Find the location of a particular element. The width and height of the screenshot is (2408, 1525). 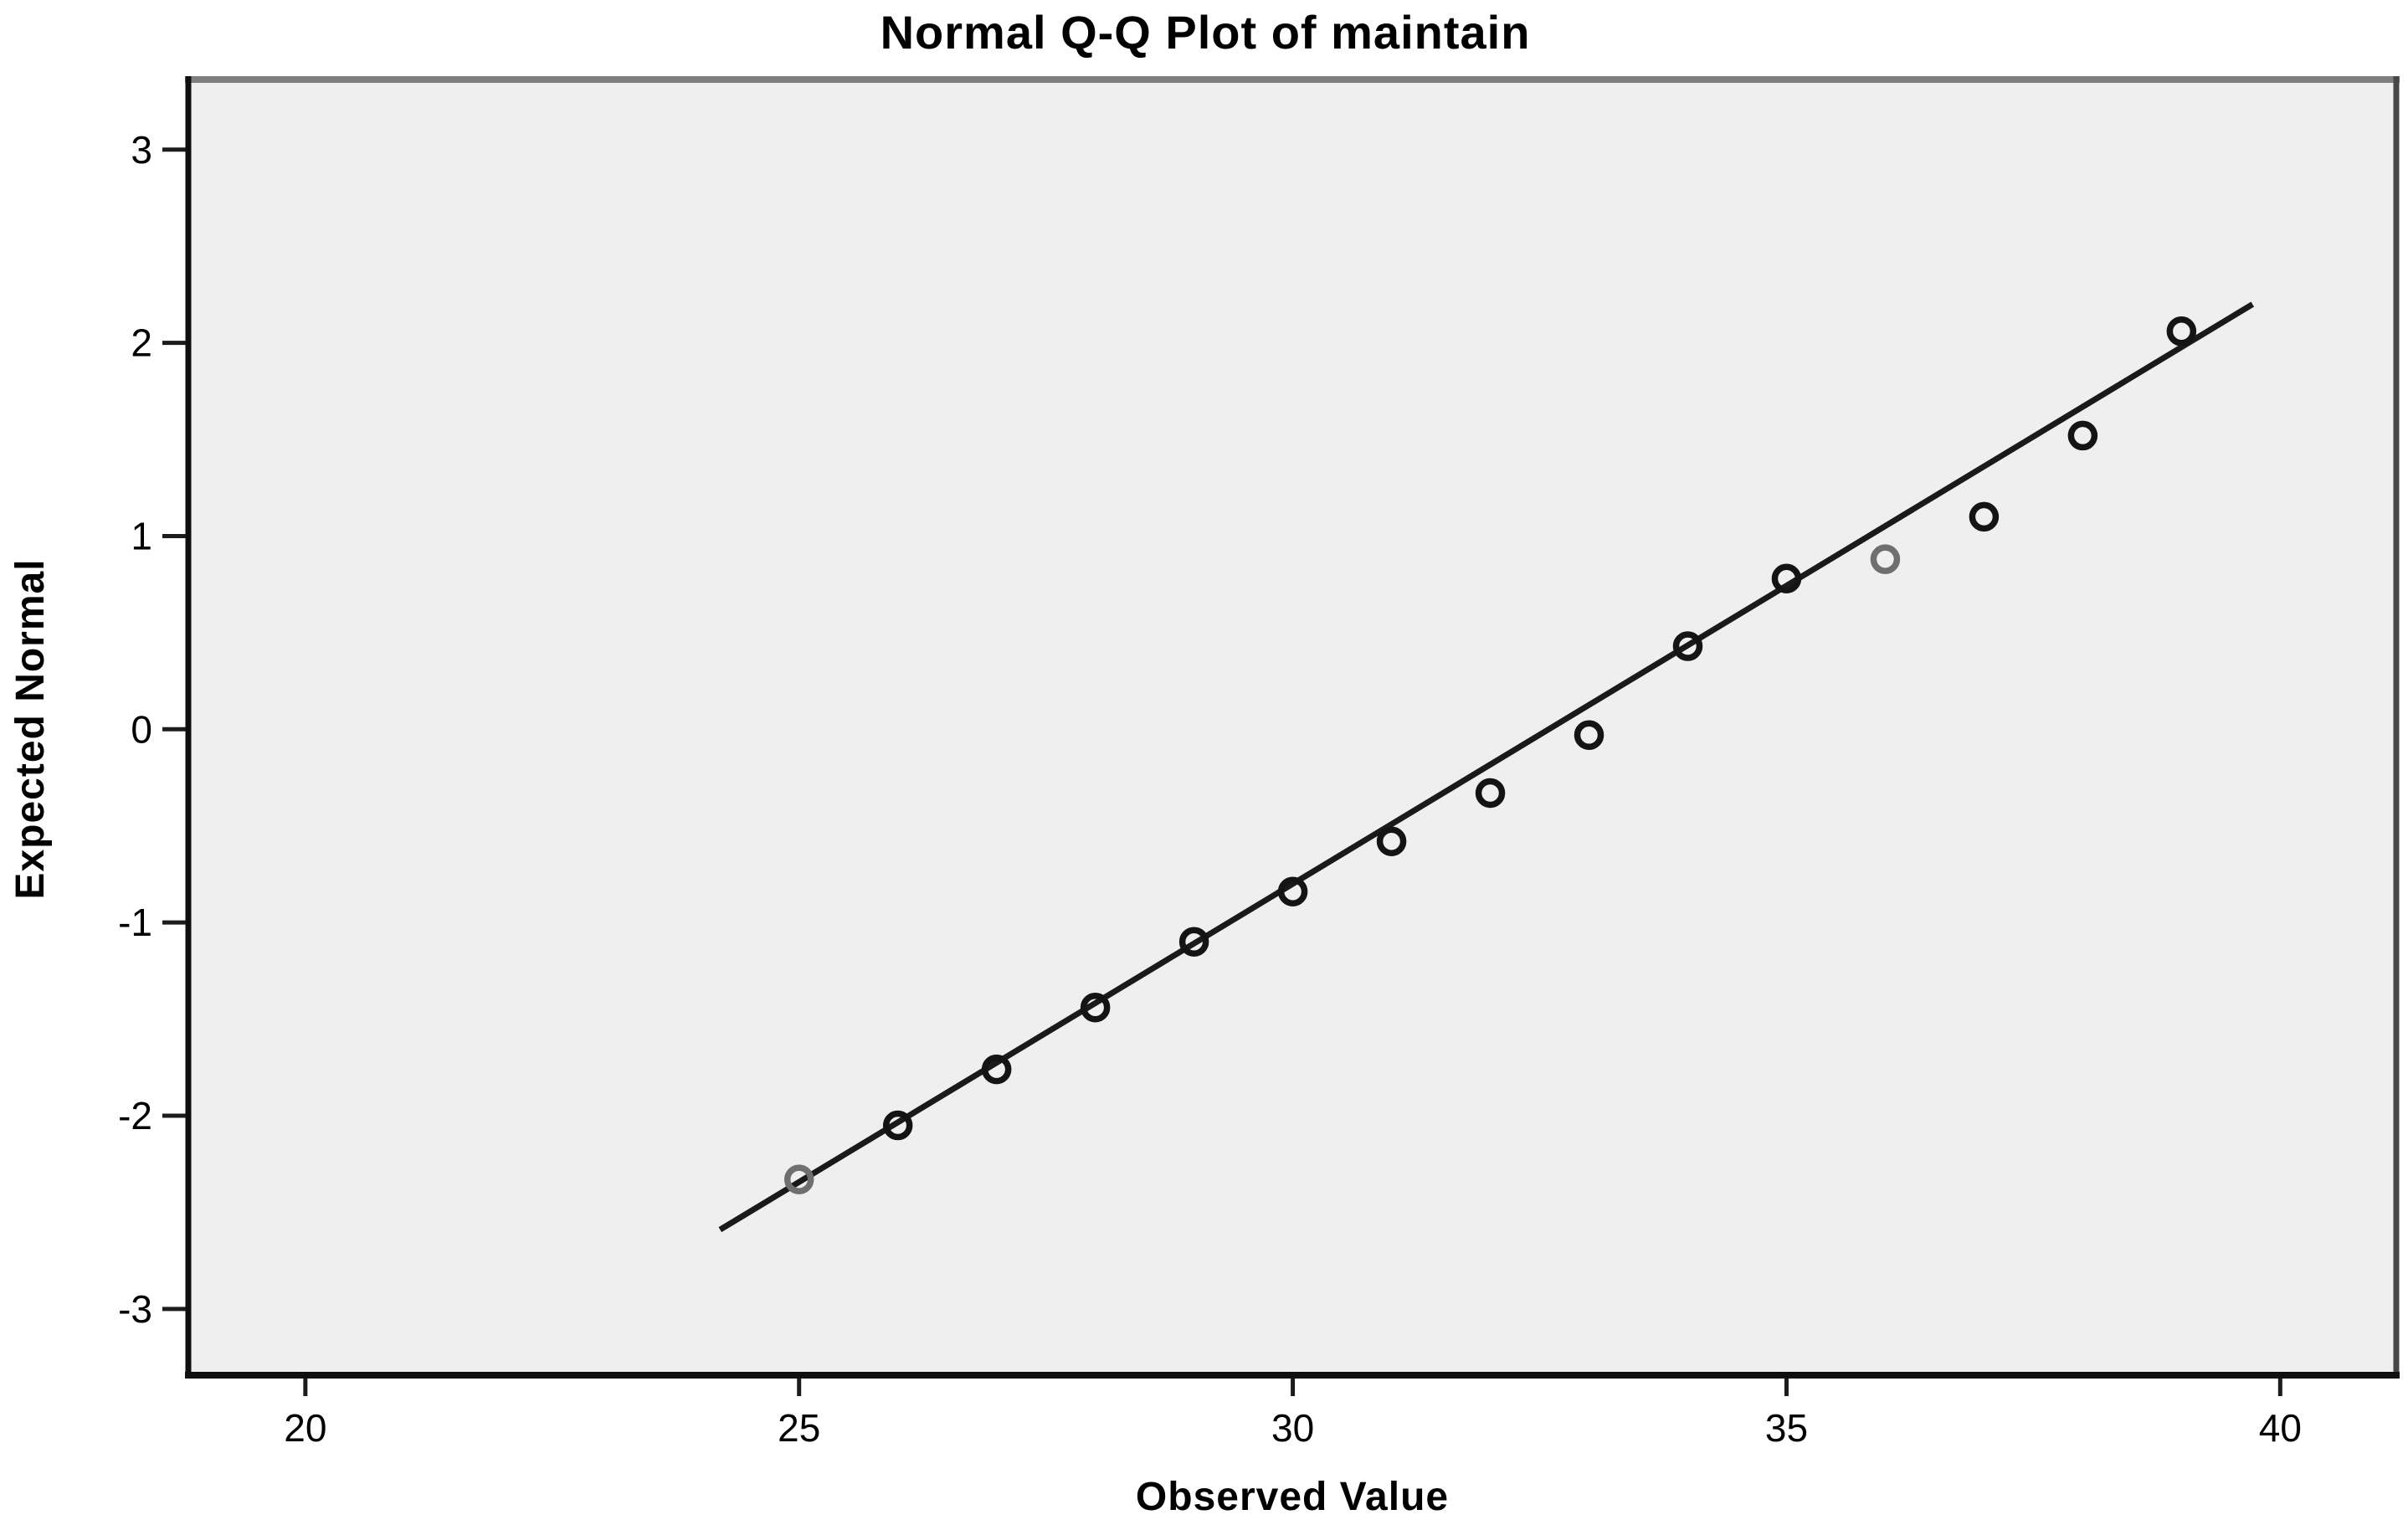

y-tick-label: 0 is located at coordinates (141, 729).